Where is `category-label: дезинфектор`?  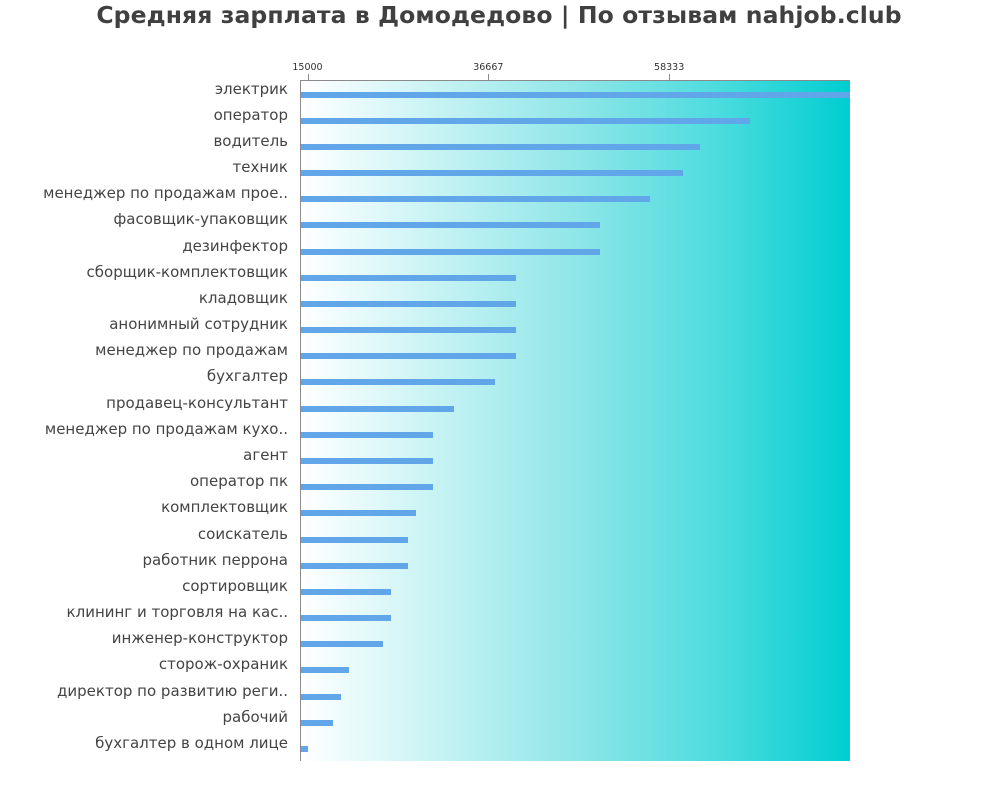 category-label: дезинфектор is located at coordinates (235, 245).